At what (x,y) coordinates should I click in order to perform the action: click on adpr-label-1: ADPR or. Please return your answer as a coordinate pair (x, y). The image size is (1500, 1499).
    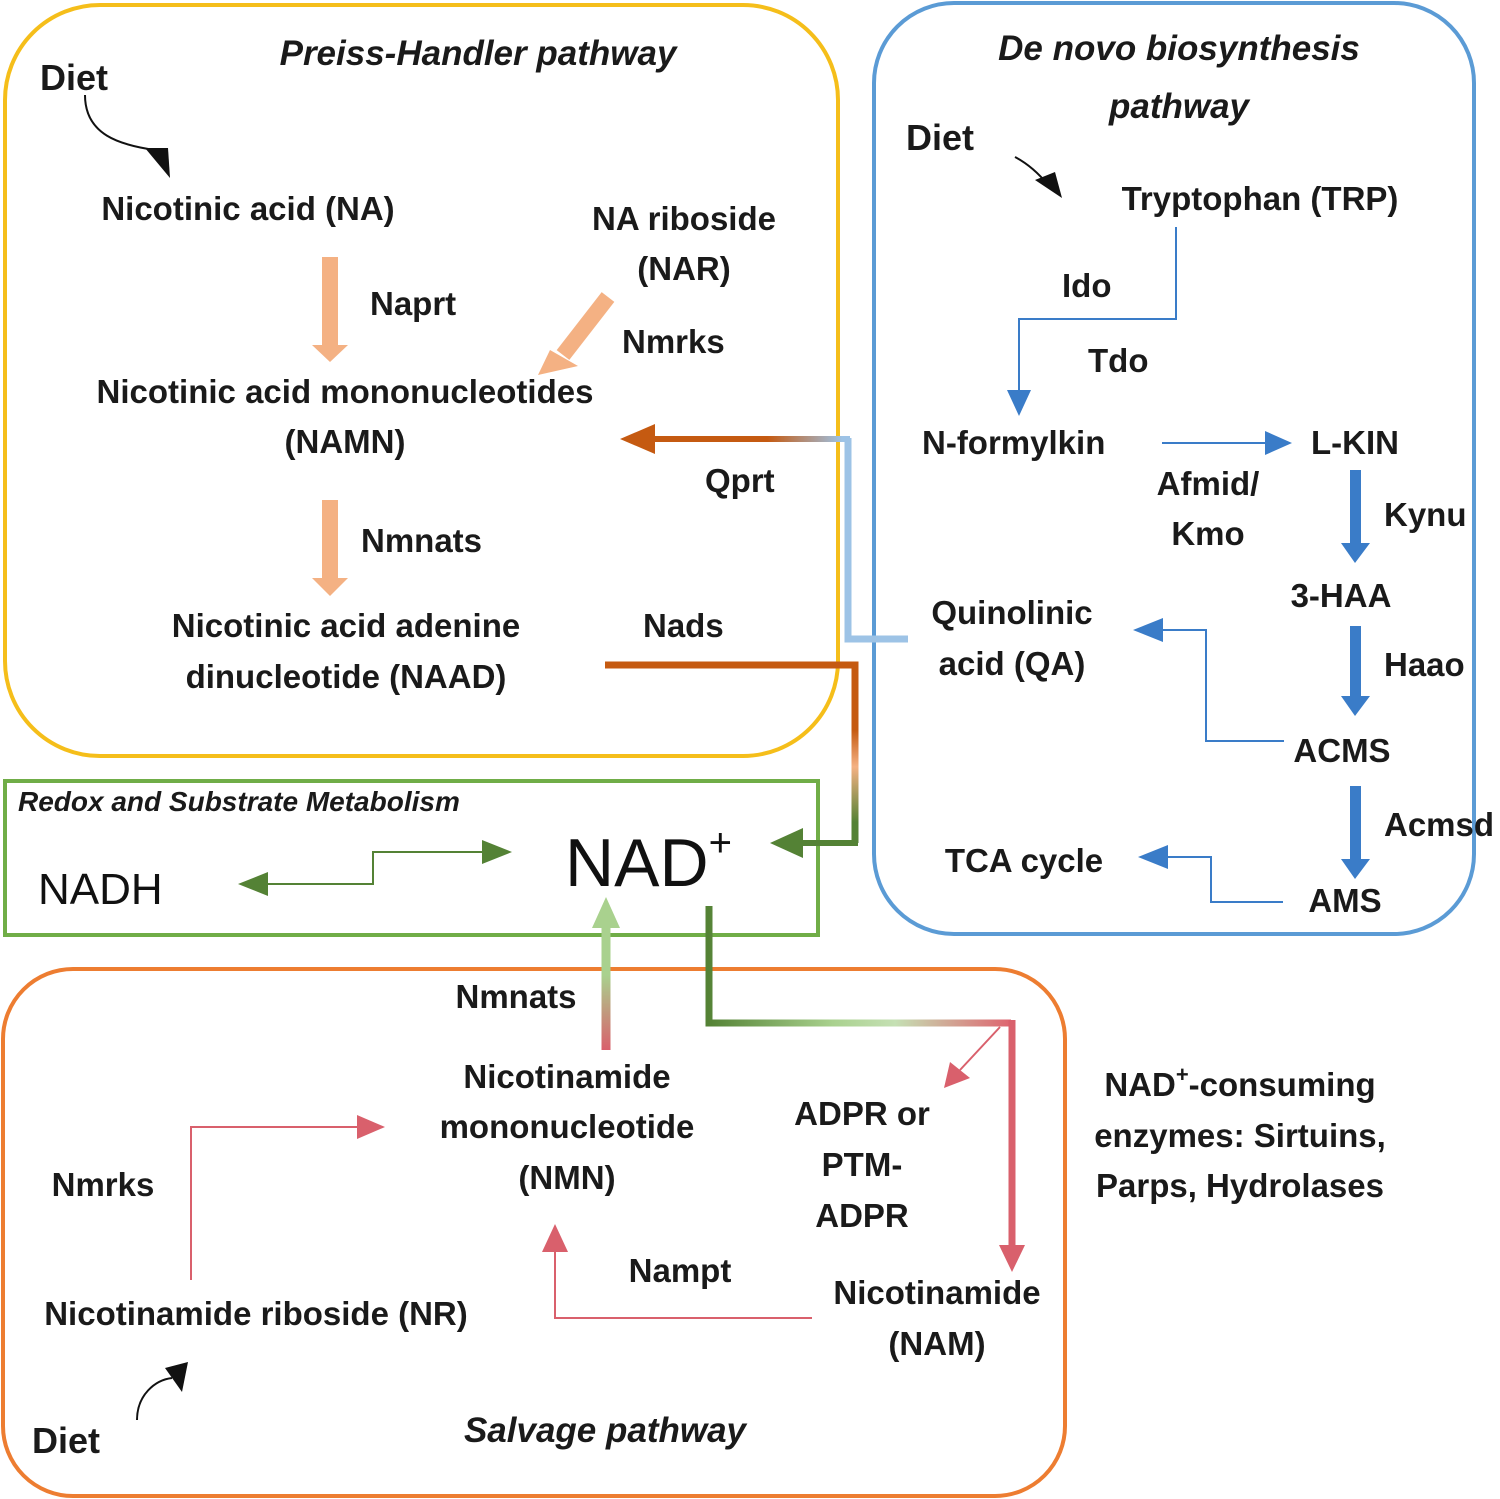
    Looking at the image, I should click on (862, 1113).